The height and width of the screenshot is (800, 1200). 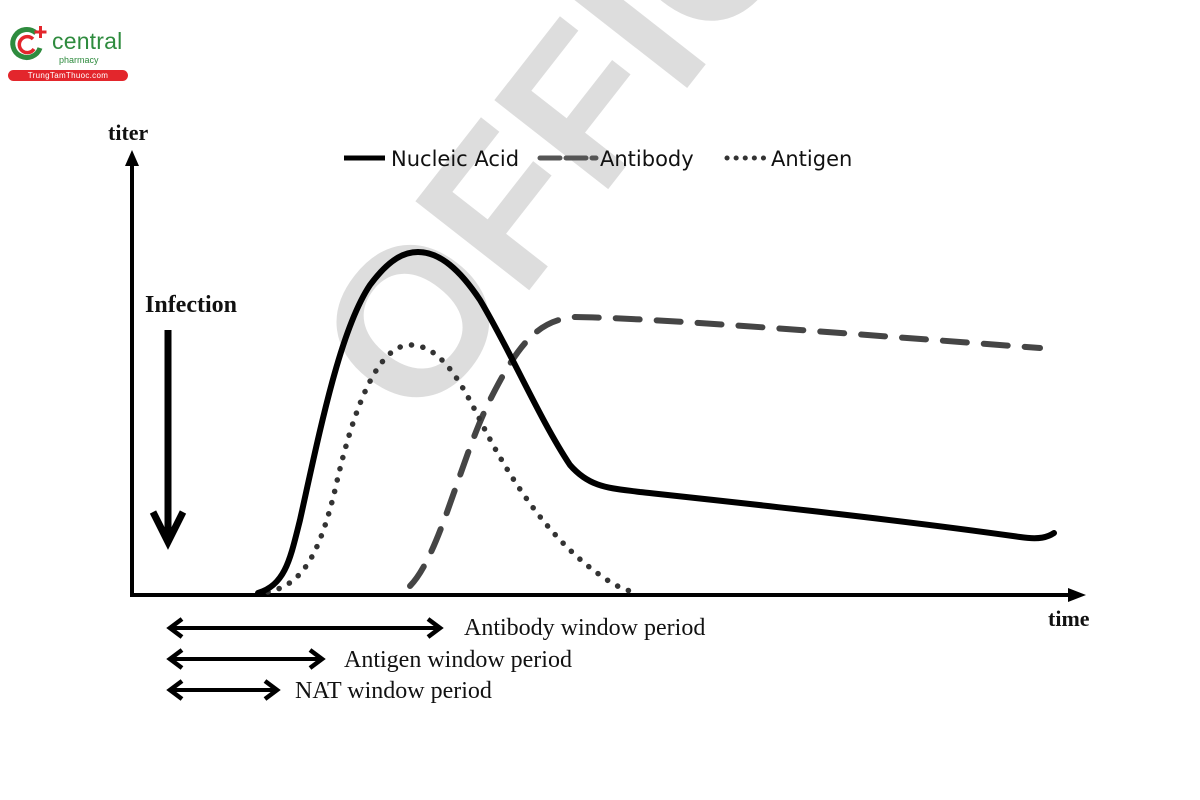 I want to click on svg-text: Antigen window period, so click(x=458, y=660).